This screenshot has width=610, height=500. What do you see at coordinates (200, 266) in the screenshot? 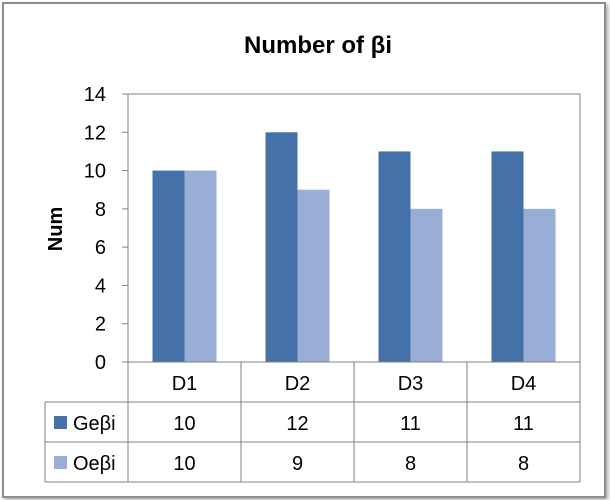
I see `bar-Oeβi-D1` at bounding box center [200, 266].